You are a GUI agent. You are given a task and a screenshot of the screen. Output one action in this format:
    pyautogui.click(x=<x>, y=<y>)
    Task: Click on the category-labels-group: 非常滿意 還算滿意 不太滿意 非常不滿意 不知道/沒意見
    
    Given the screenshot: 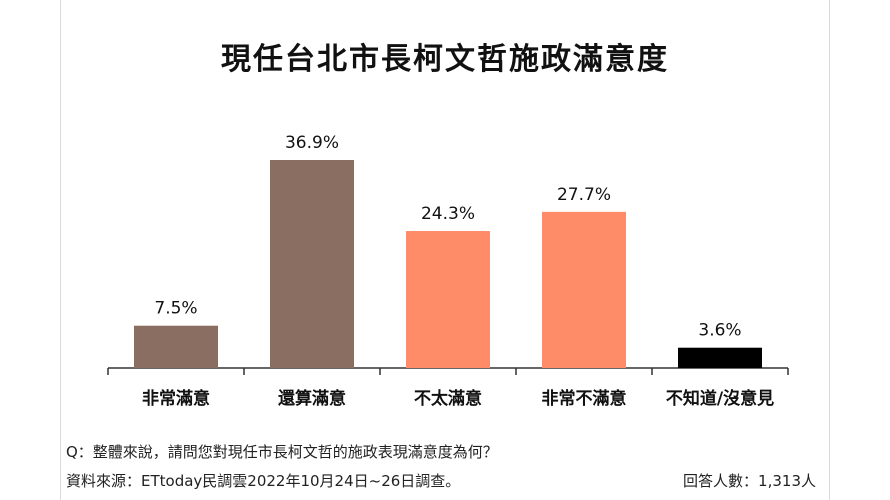 What is the action you would take?
    pyautogui.click(x=458, y=398)
    